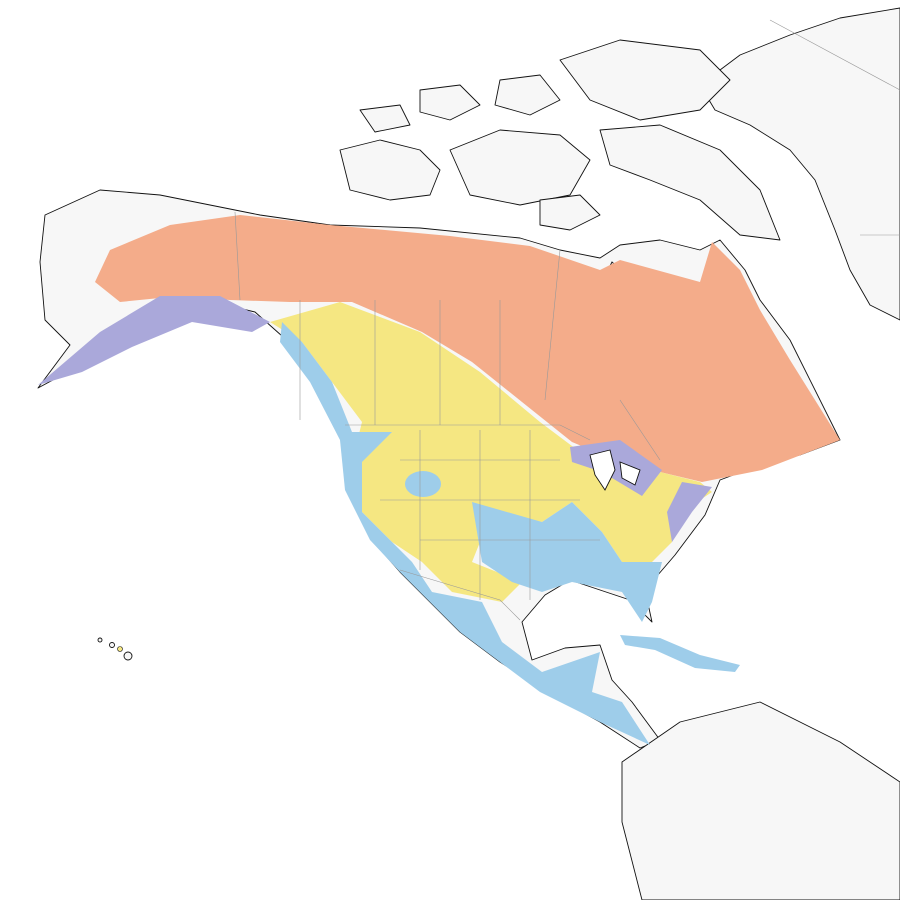 This screenshot has height=900, width=900. What do you see at coordinates (115, 649) in the screenshot?
I see `hawaii` at bounding box center [115, 649].